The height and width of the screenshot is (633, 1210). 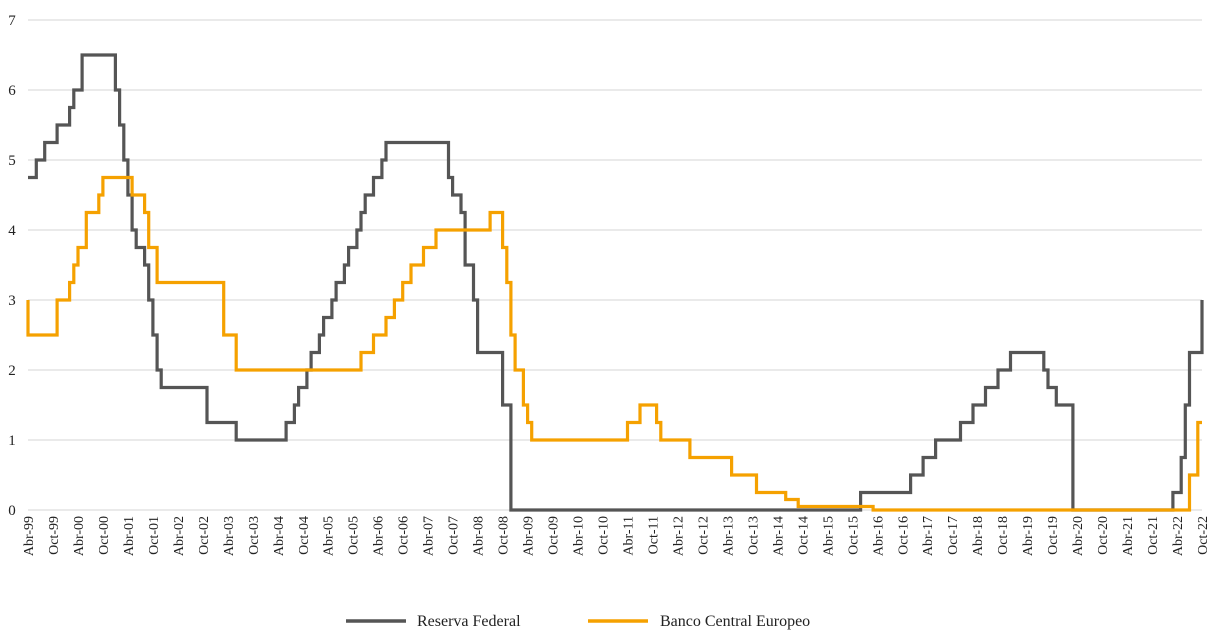 What do you see at coordinates (928, 536) in the screenshot?
I see `x-tick-label: Abr-17` at bounding box center [928, 536].